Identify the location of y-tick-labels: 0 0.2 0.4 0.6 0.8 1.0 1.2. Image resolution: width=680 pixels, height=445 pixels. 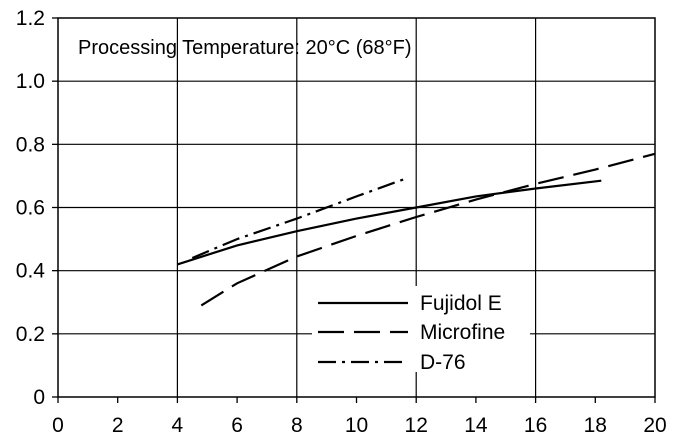
(37, 208).